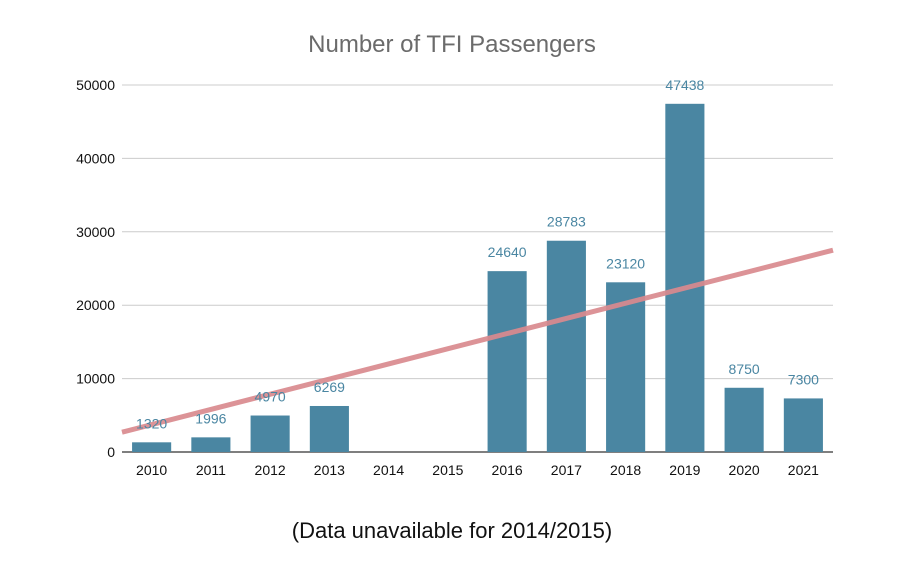 The width and height of the screenshot is (921, 566). What do you see at coordinates (270, 470) in the screenshot?
I see `x-tick-label: 2012` at bounding box center [270, 470].